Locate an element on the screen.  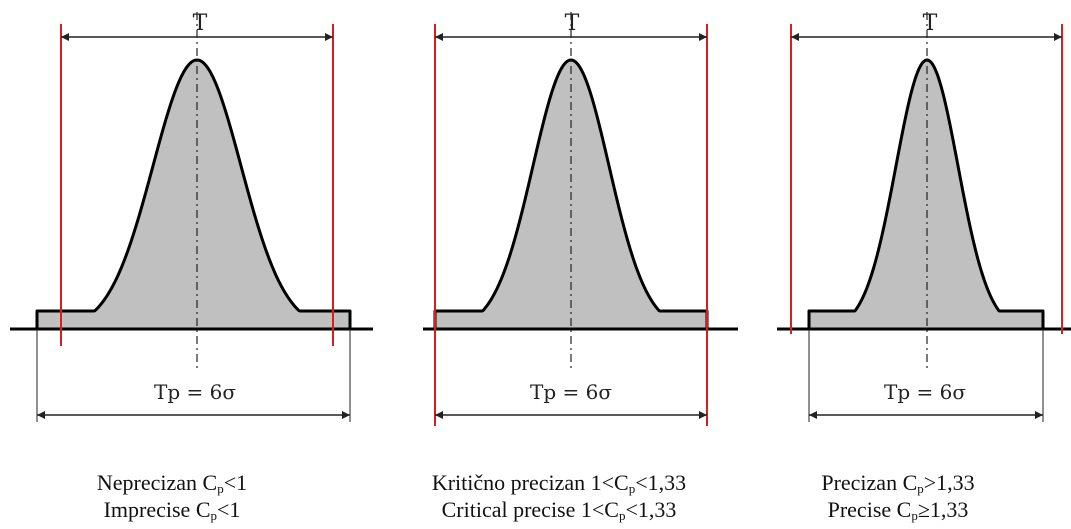
panel-2-tp-label: Tp = 6σ is located at coordinates (571, 392).